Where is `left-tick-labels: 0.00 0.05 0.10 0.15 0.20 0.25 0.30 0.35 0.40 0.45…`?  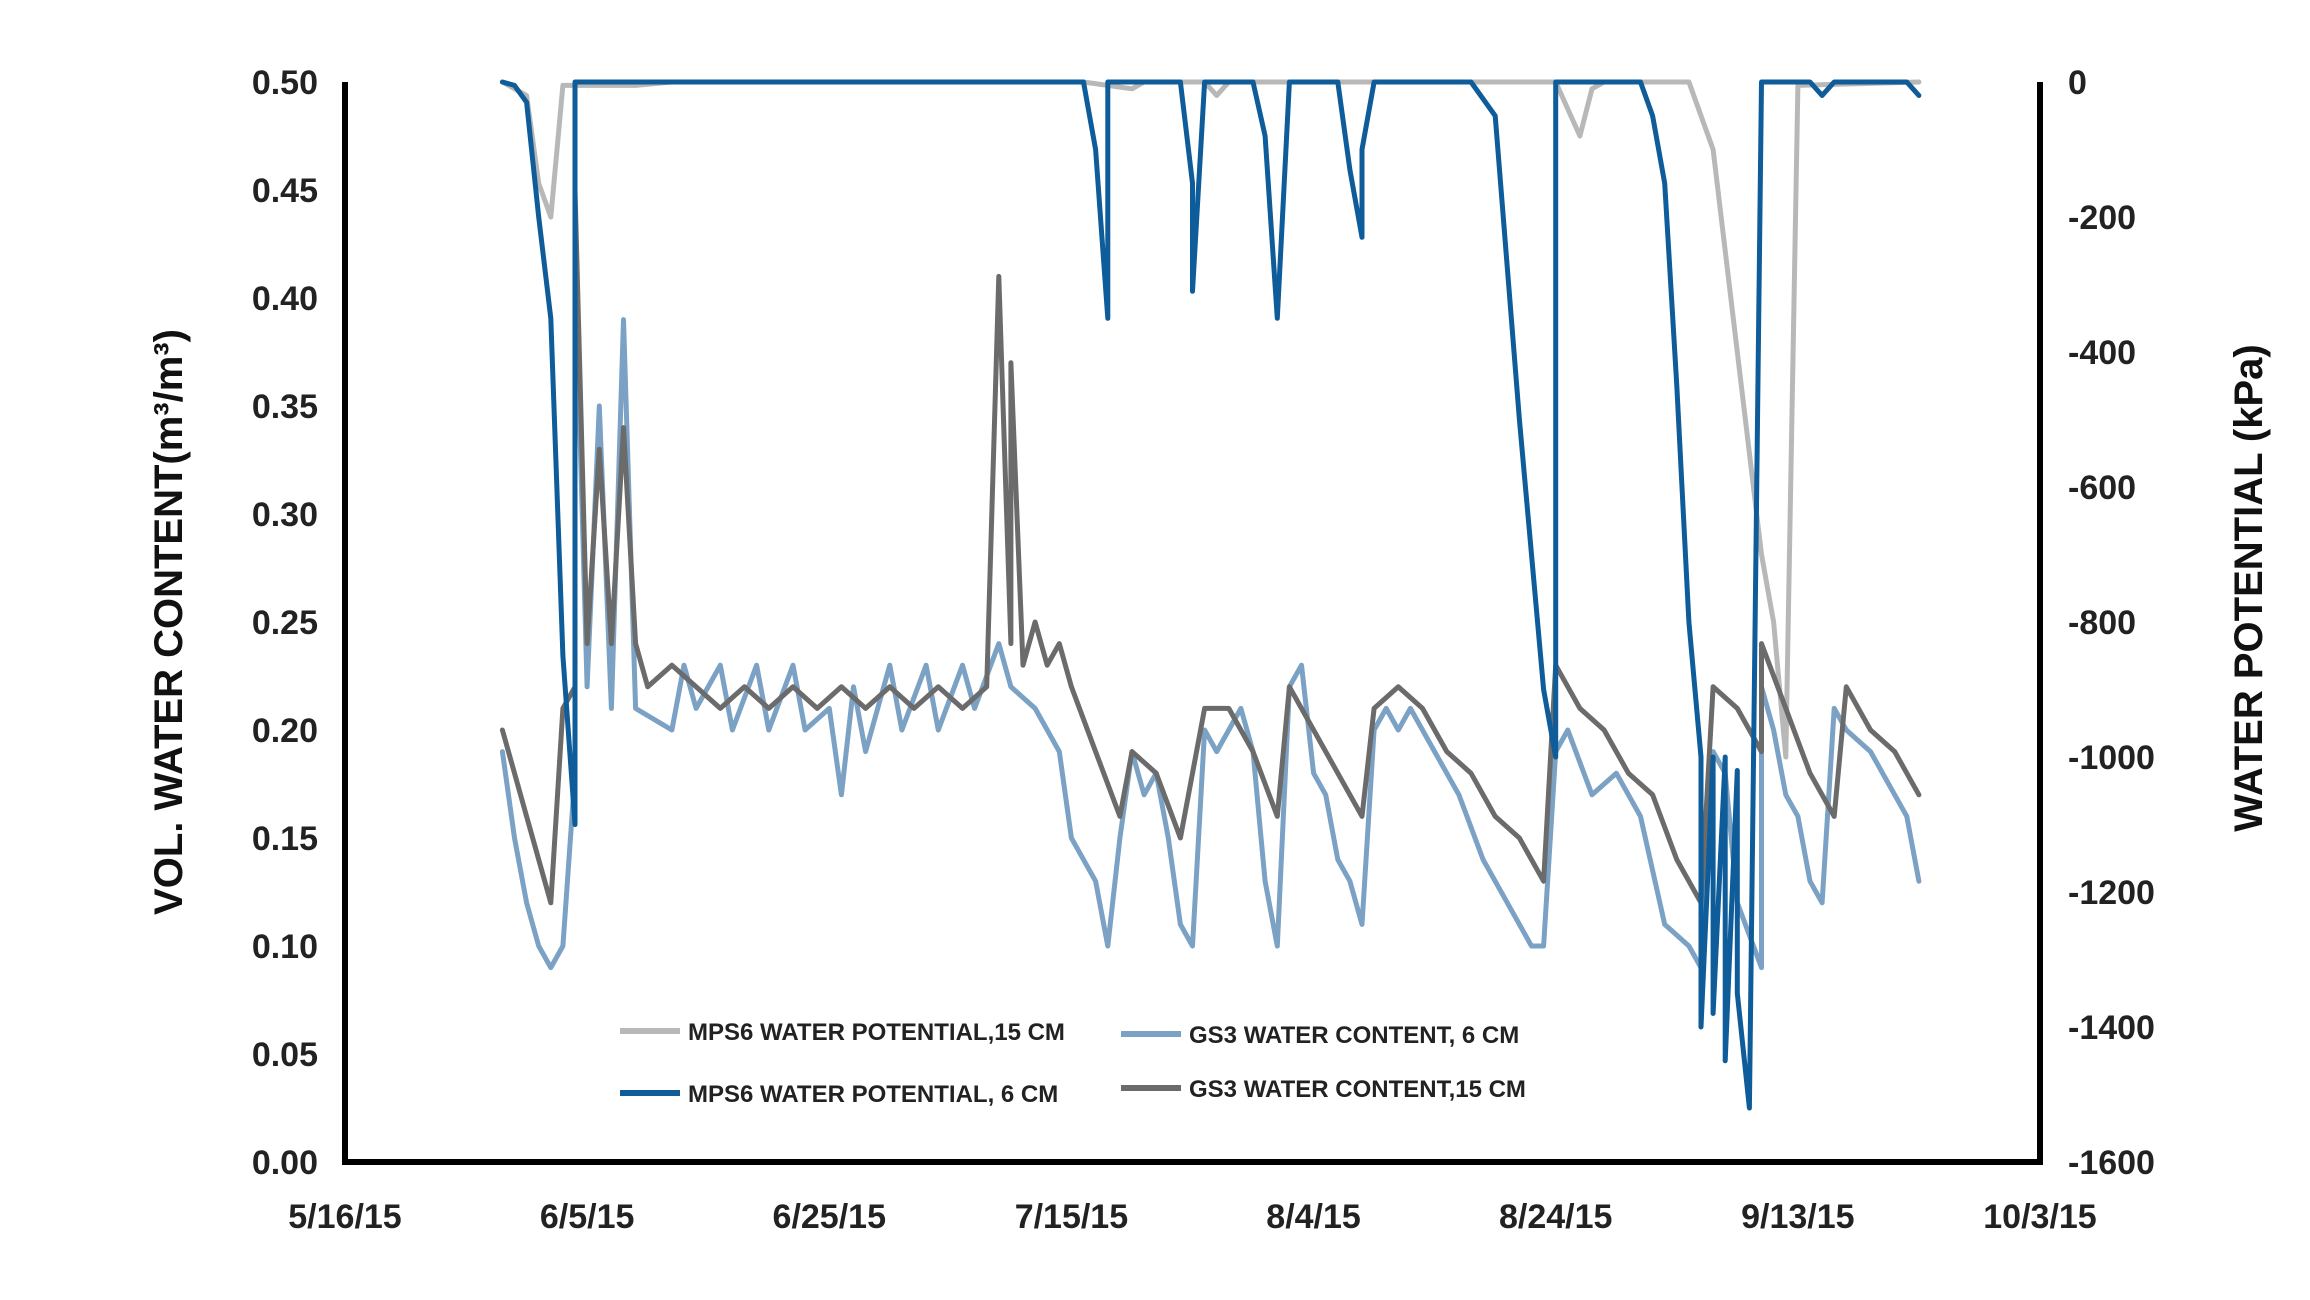
left-tick-labels: 0.00 0.05 0.10 0.15 0.20 0.25 0.30 0.35 0.40 0.45… is located at coordinates (285, 623).